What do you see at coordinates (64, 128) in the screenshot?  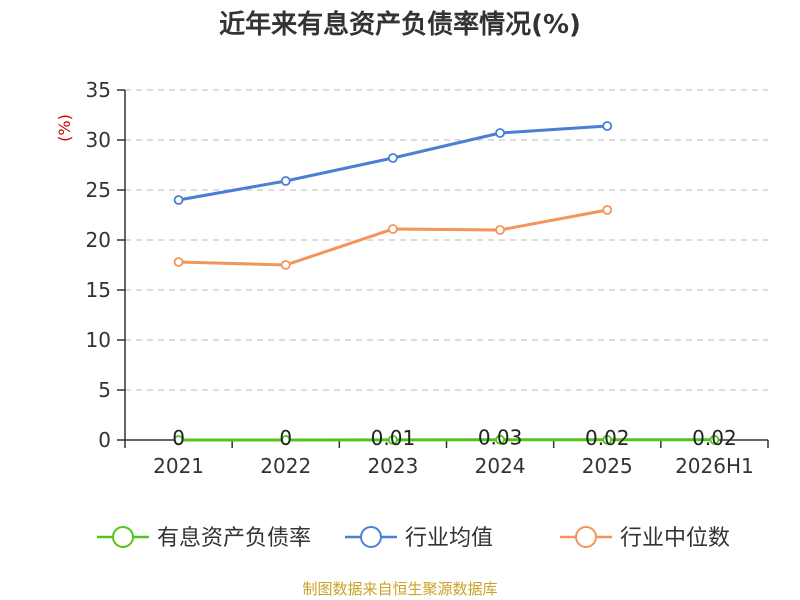 I see `y-axis-unit-label: (%)` at bounding box center [64, 128].